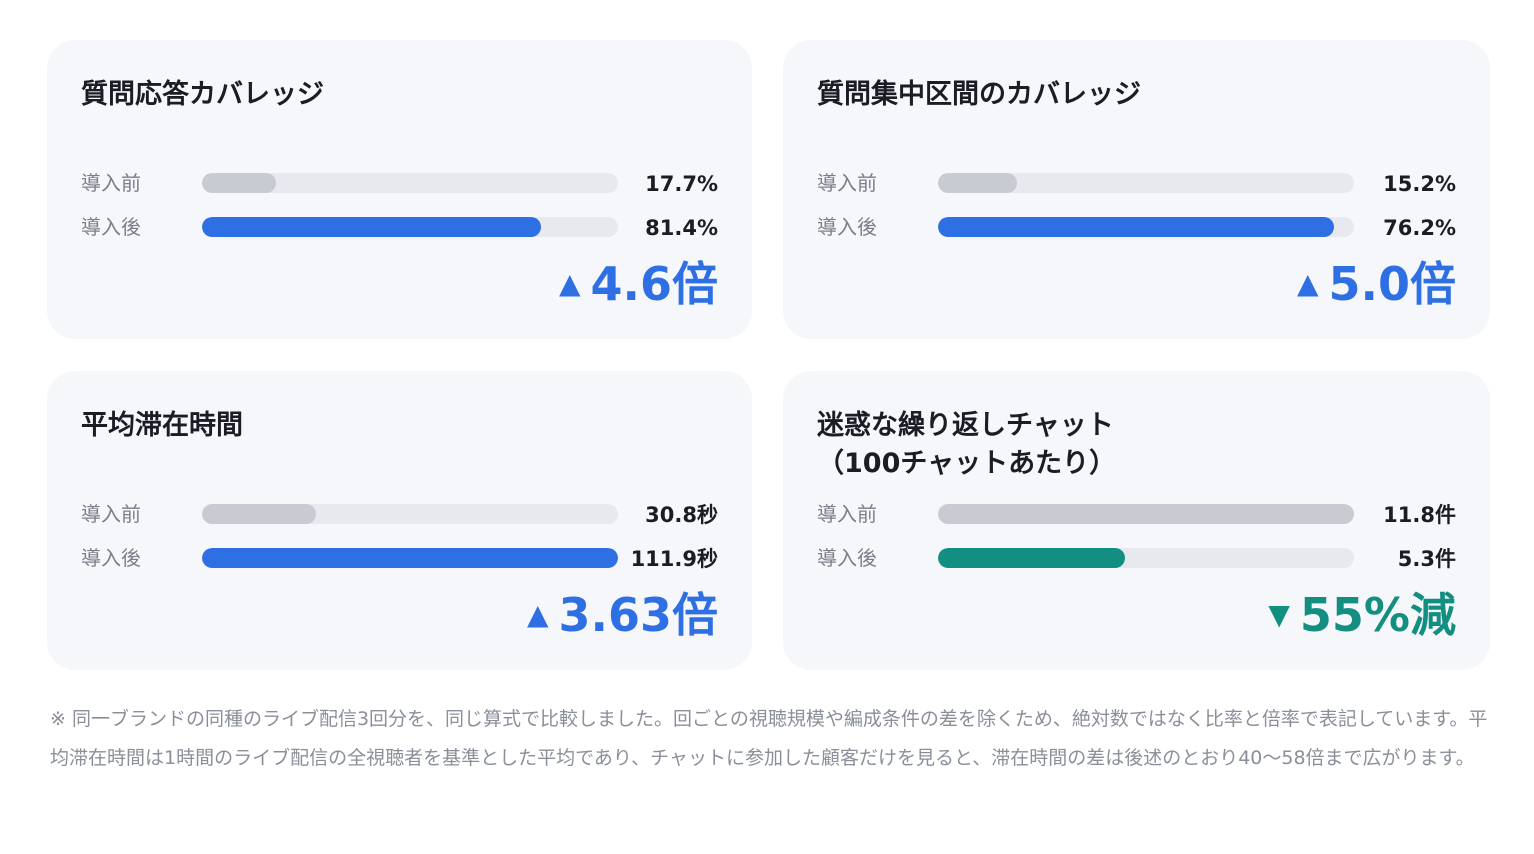 The width and height of the screenshot is (1534, 854). What do you see at coordinates (654, 284) in the screenshot?
I see `change-value: 4.6倍` at bounding box center [654, 284].